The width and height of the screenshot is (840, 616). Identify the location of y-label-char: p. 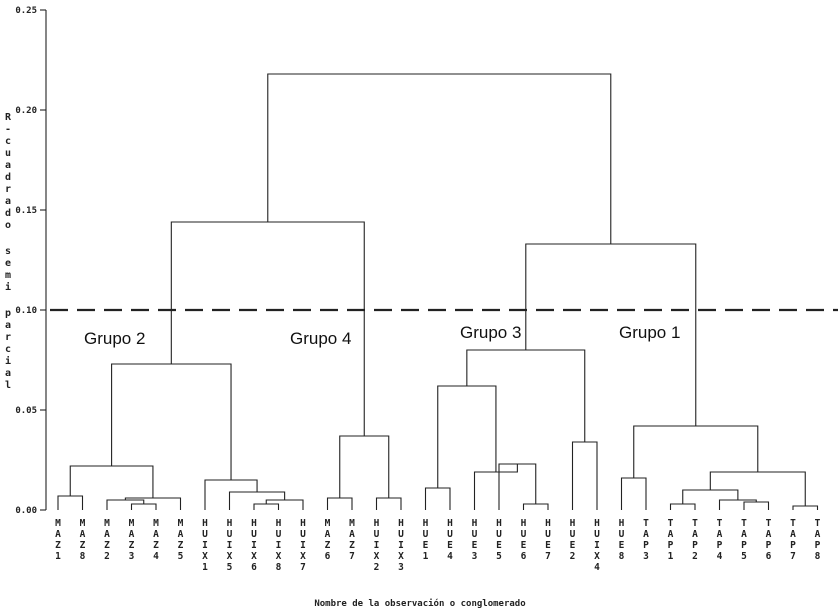
(8, 313).